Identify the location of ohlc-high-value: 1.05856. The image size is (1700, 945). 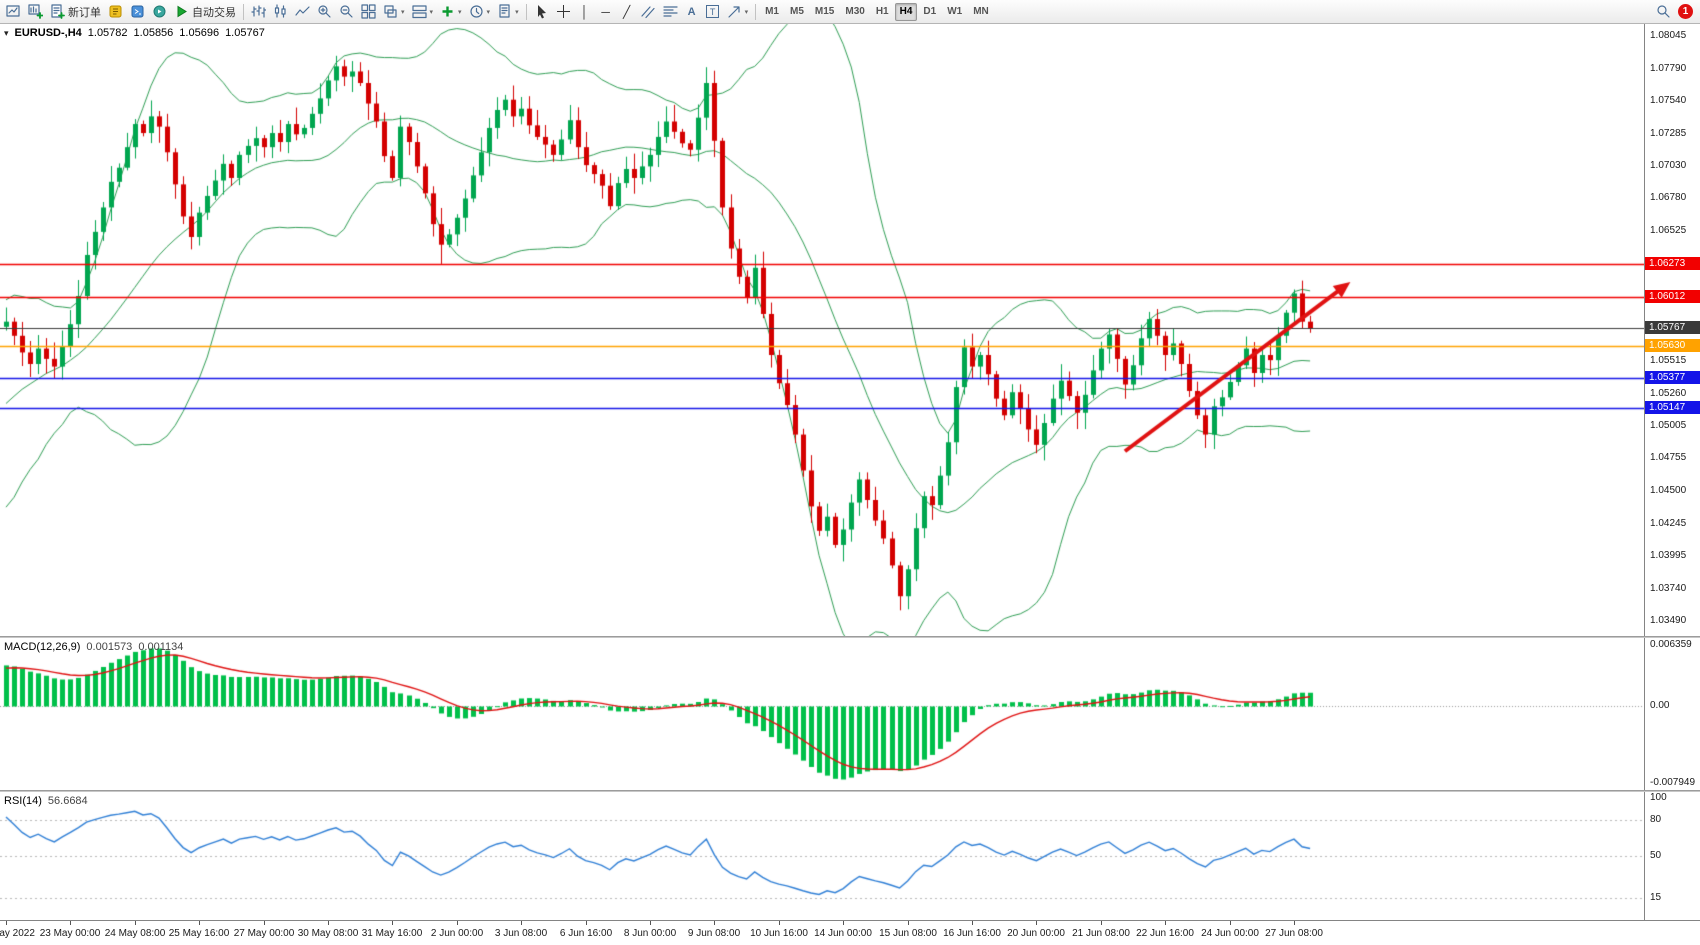
(153, 33).